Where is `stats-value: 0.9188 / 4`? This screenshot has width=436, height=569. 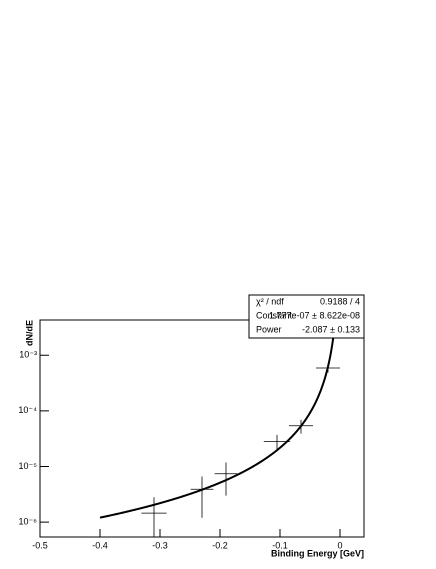
stats-value: 0.9188 / 4 is located at coordinates (340, 301).